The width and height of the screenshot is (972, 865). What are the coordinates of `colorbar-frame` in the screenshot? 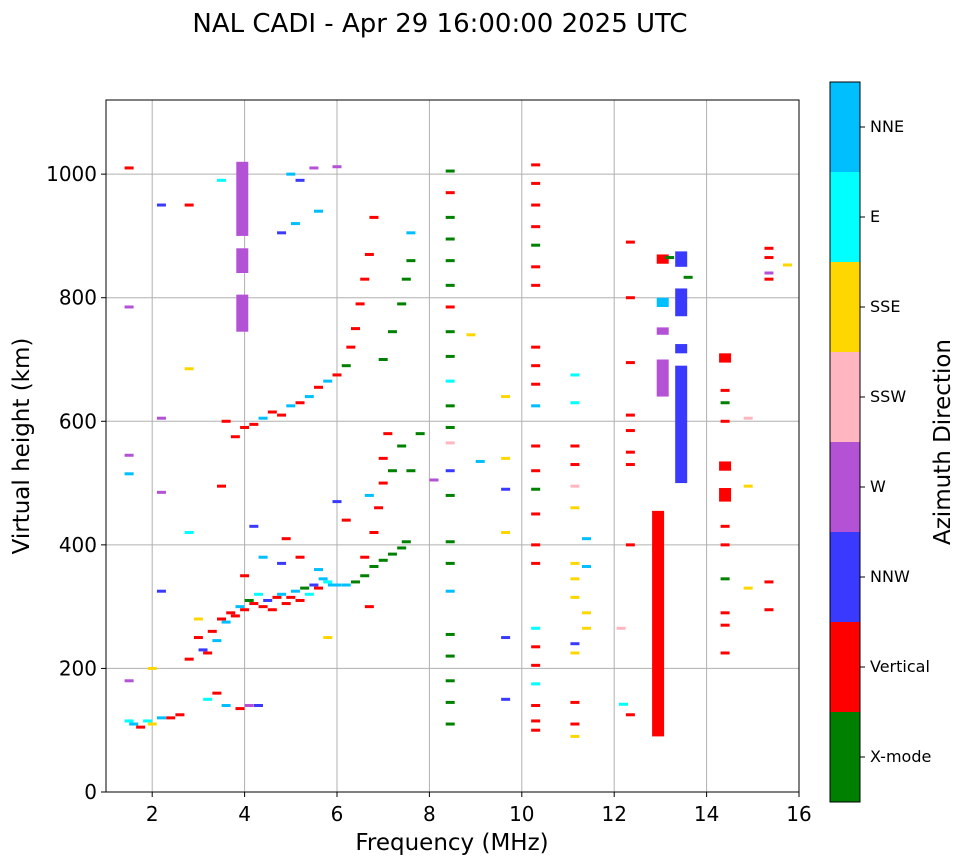 It's located at (845, 442).